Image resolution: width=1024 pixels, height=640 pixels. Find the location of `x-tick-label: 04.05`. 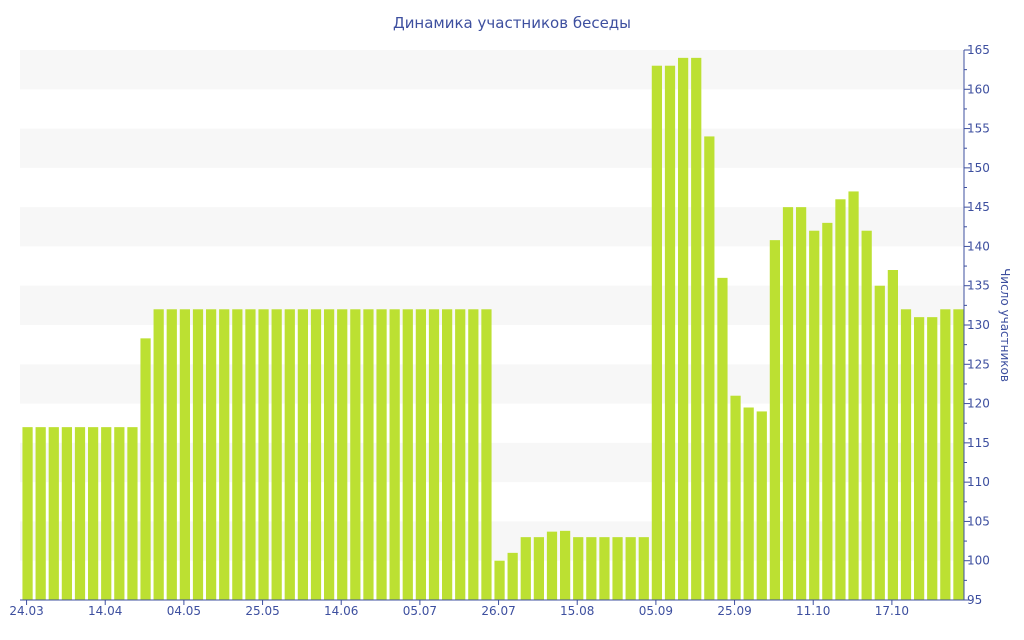

x-tick-label: 04.05 is located at coordinates (184, 611).